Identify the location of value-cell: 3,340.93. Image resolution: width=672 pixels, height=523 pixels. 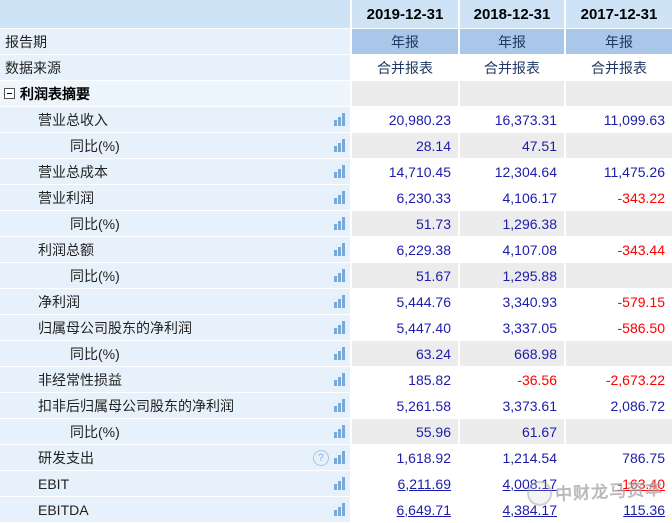
(512, 302).